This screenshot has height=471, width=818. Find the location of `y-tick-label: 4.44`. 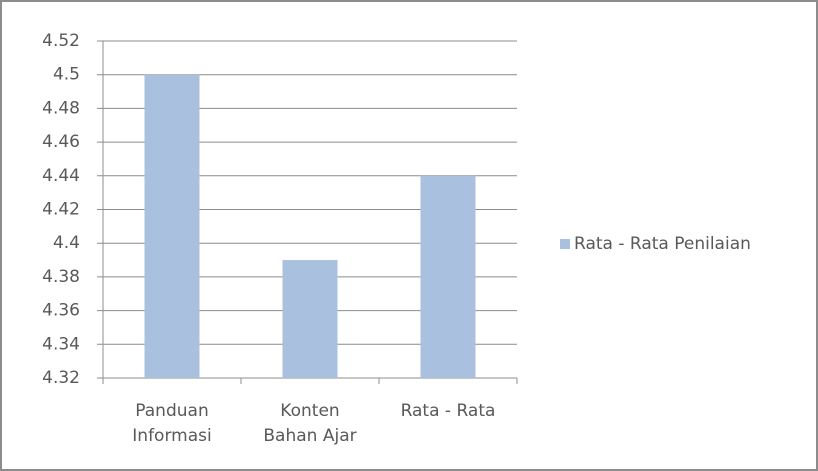

y-tick-label: 4.44 is located at coordinates (61, 176).